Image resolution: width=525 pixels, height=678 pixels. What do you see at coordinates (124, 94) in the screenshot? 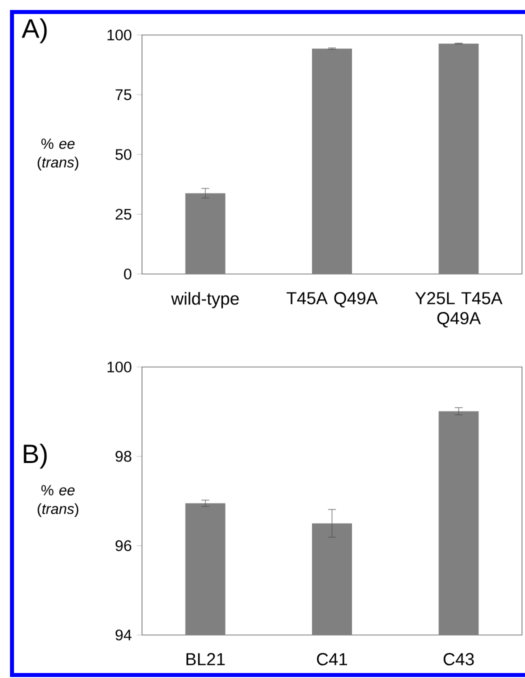
I see `y-tick-label: 75` at bounding box center [124, 94].